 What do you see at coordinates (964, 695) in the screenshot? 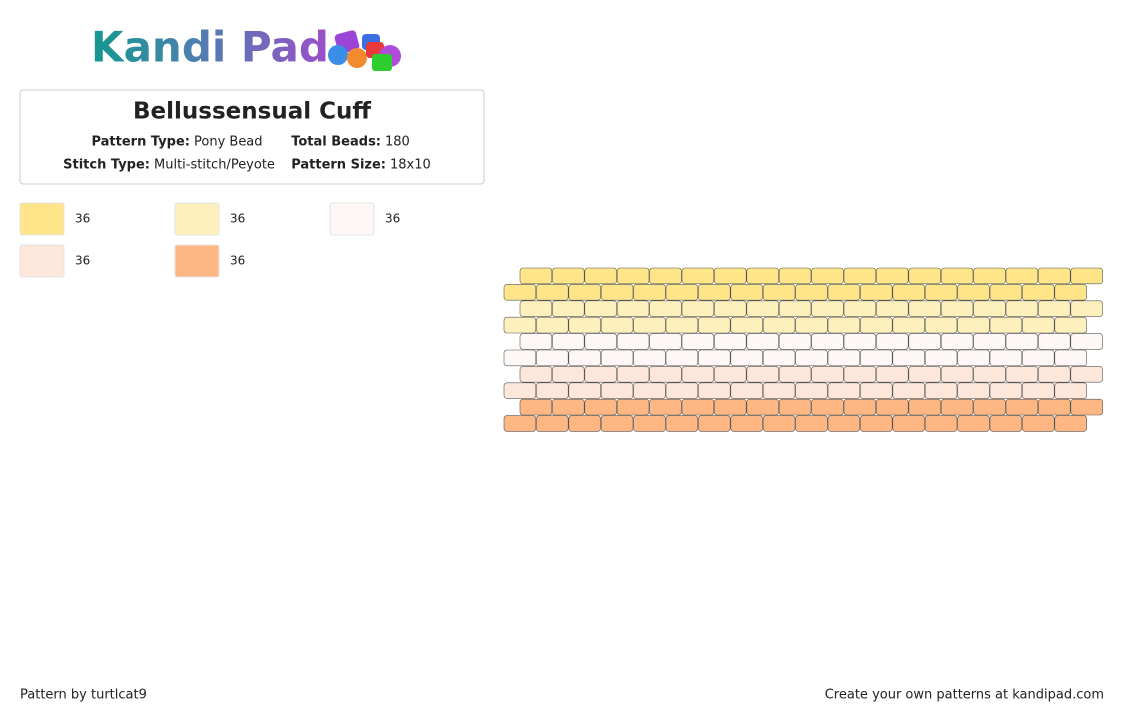
I see `promo: Create your own patterns at kandipad.com` at bounding box center [964, 695].